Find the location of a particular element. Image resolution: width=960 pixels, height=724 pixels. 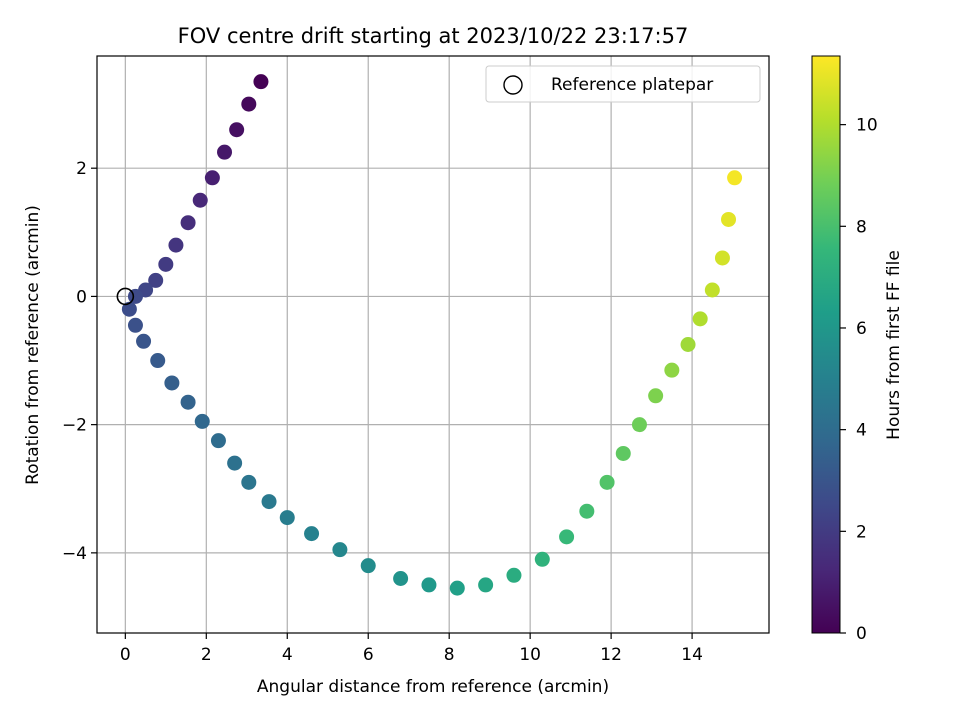

legend: Reference platepar is located at coordinates (623, 84).